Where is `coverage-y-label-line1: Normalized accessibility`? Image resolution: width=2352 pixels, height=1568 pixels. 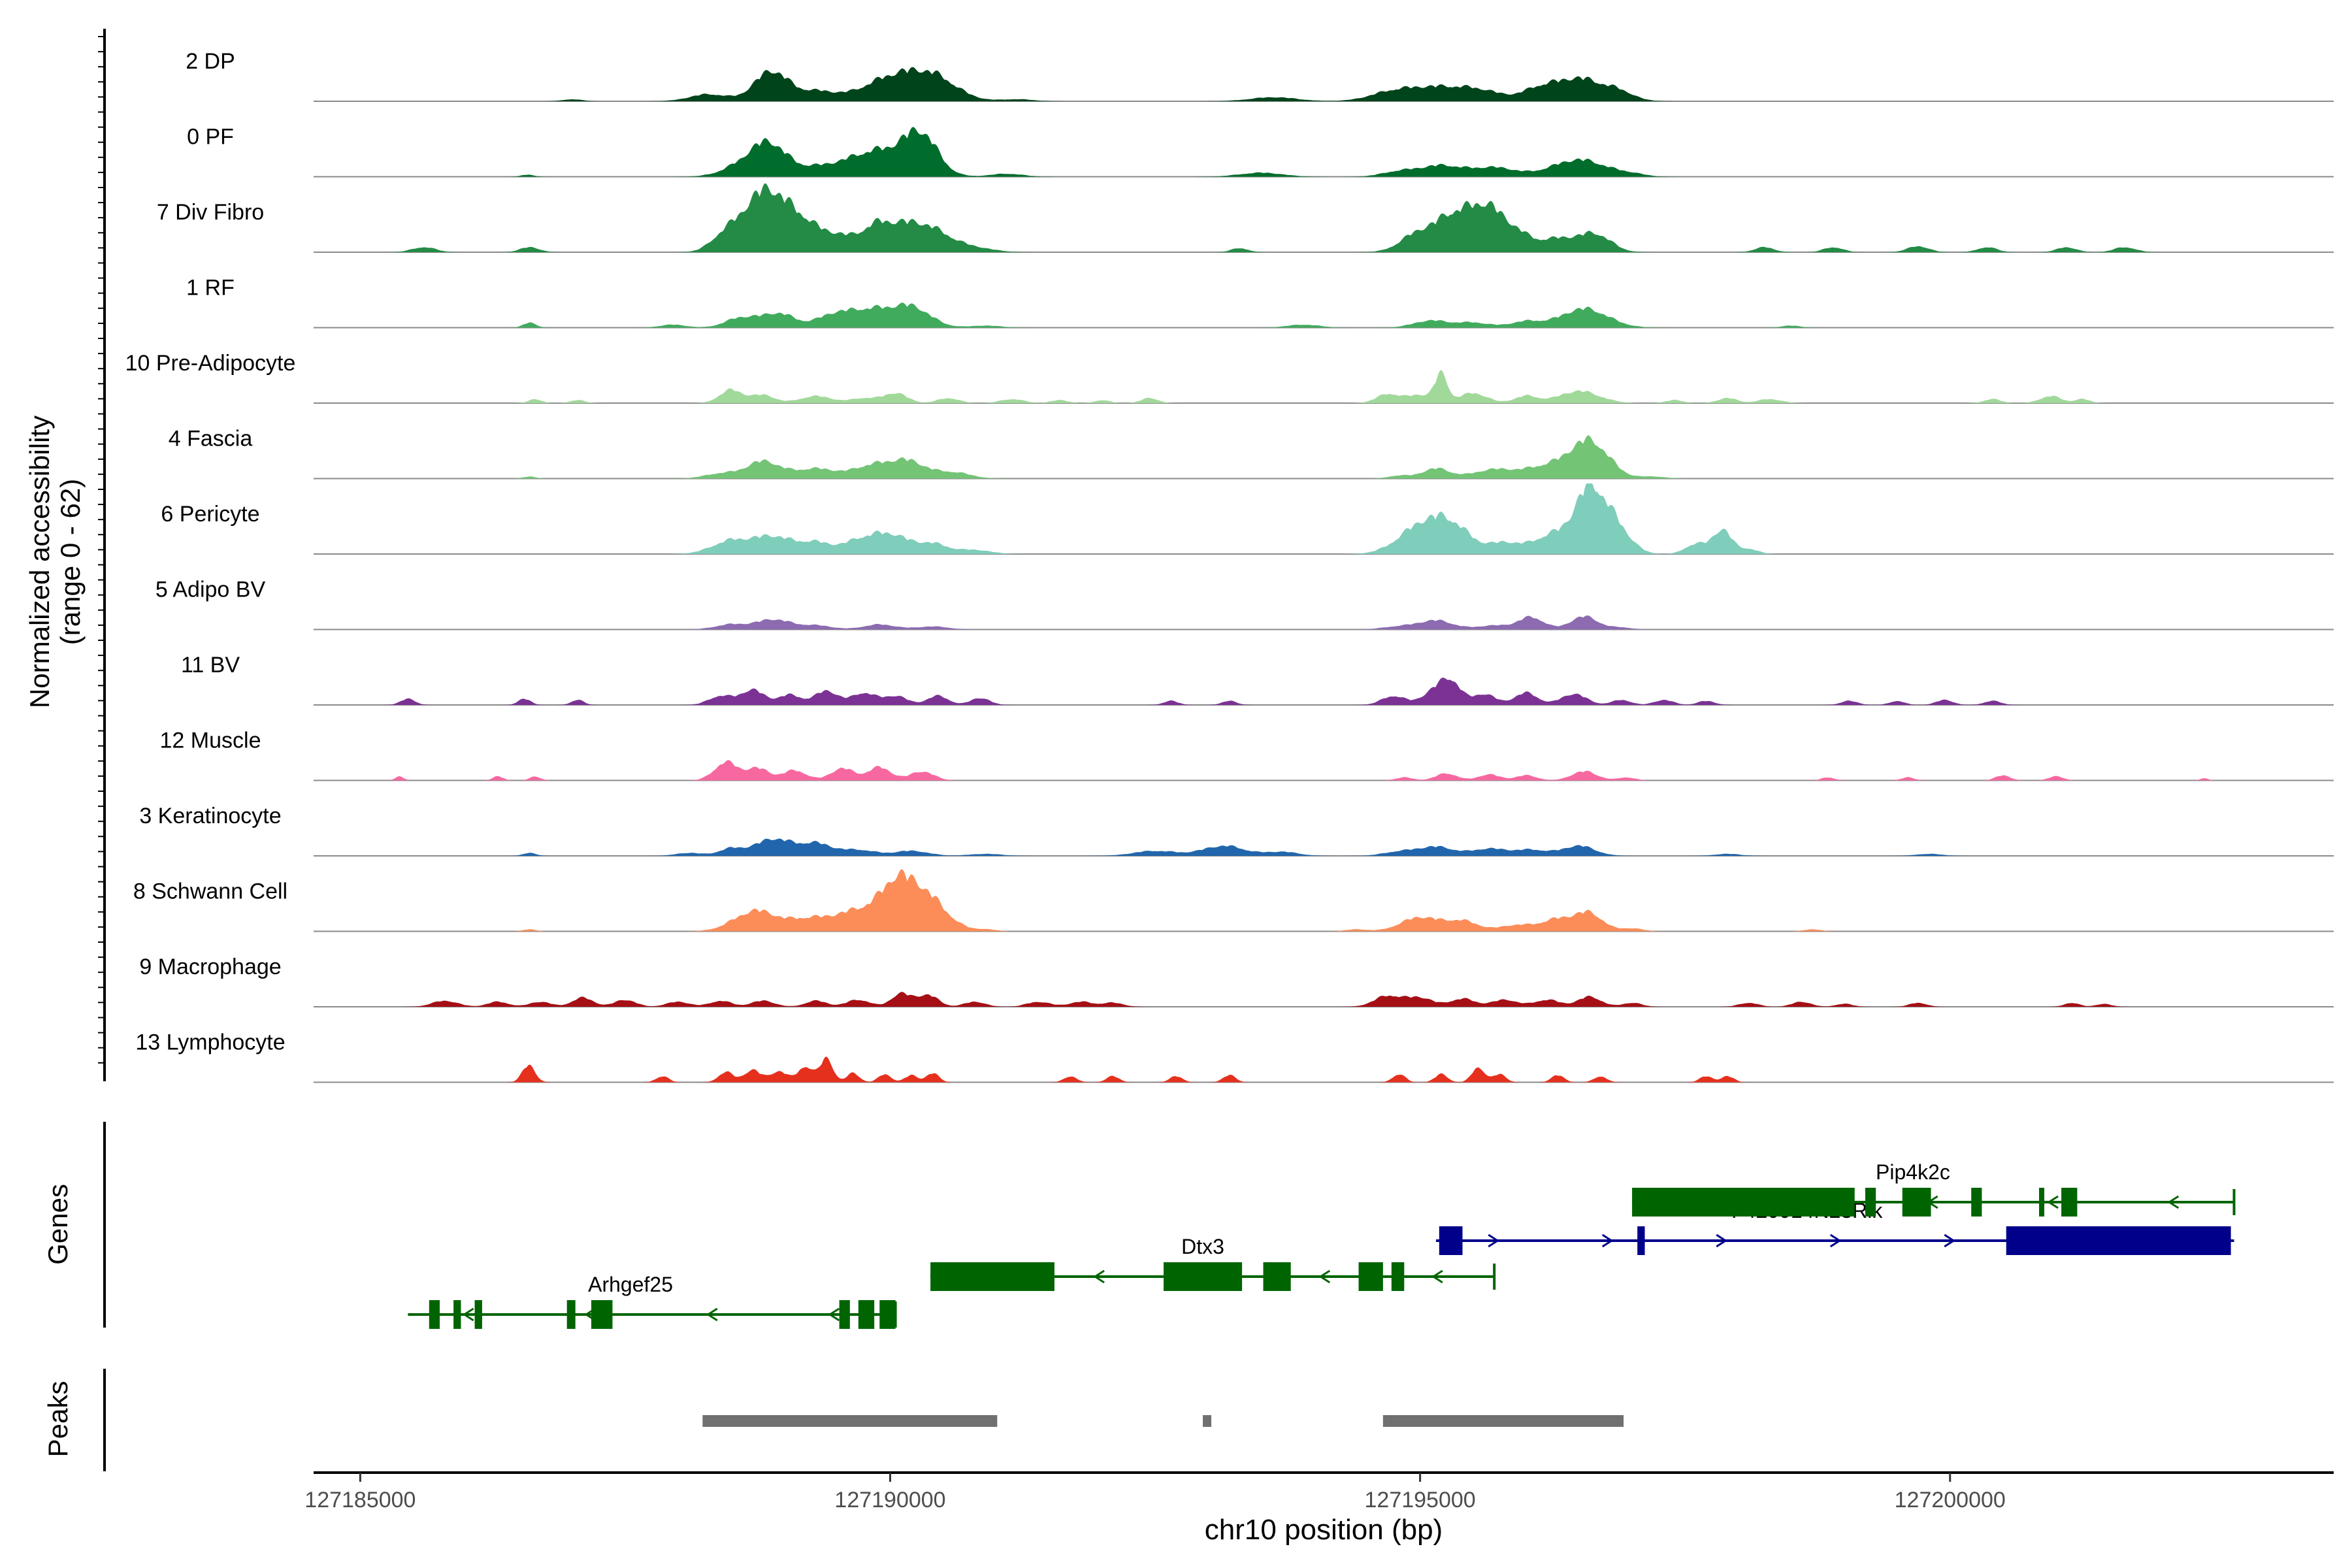
coverage-y-label-line1: Normalized accessibility is located at coordinates (39, 562).